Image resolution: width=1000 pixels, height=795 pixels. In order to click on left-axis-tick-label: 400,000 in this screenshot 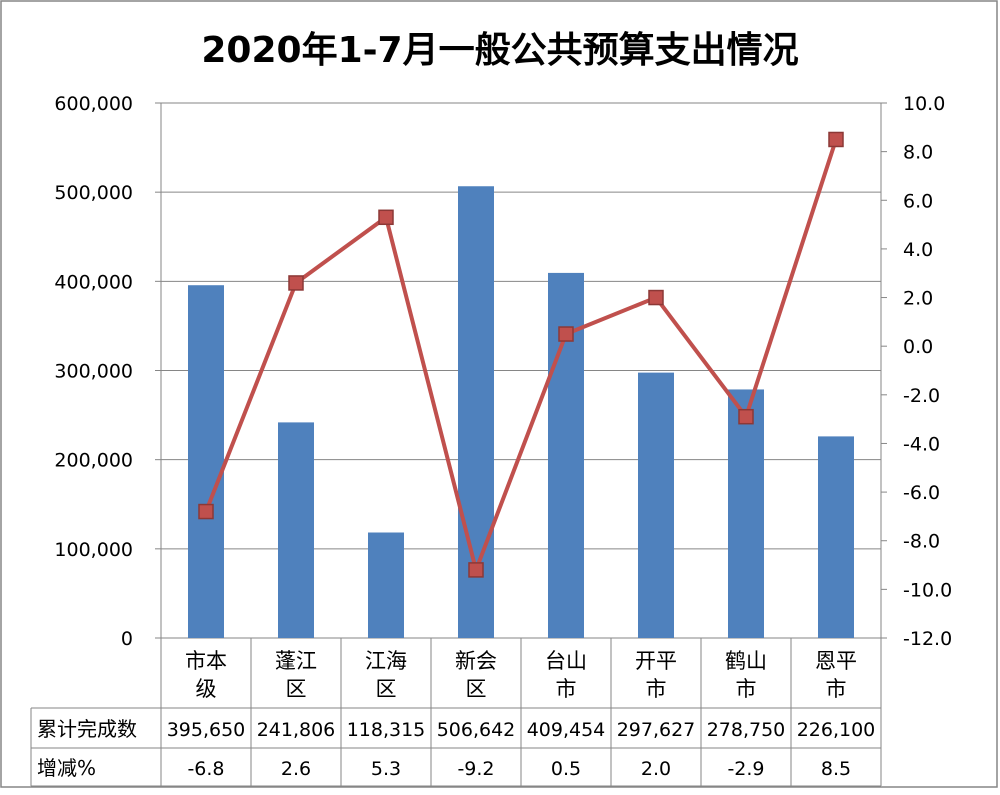, I will do `click(93, 282)`.